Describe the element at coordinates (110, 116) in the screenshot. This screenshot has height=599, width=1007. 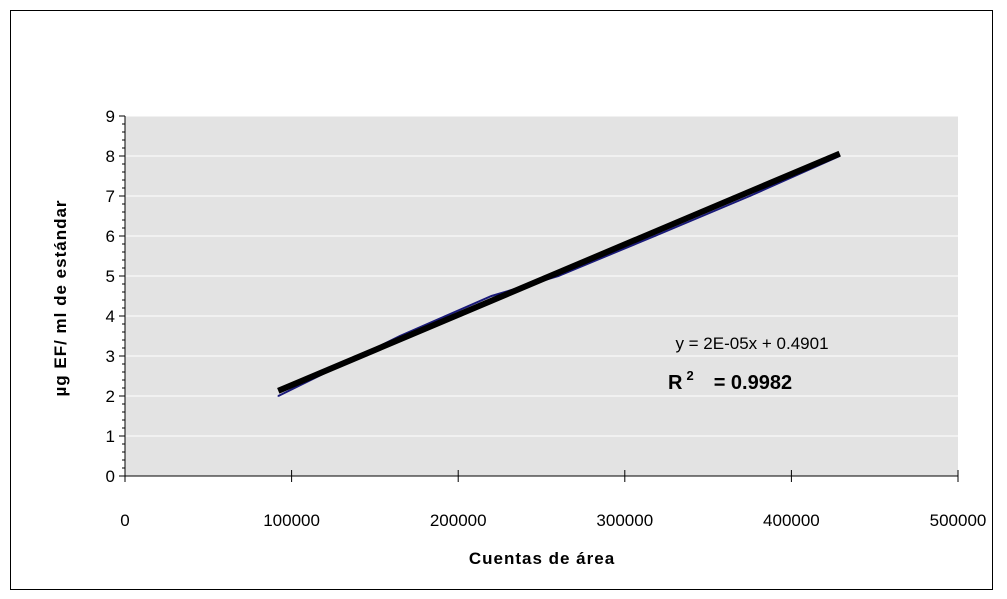
I see `y-tick-label-9: 9` at that location.